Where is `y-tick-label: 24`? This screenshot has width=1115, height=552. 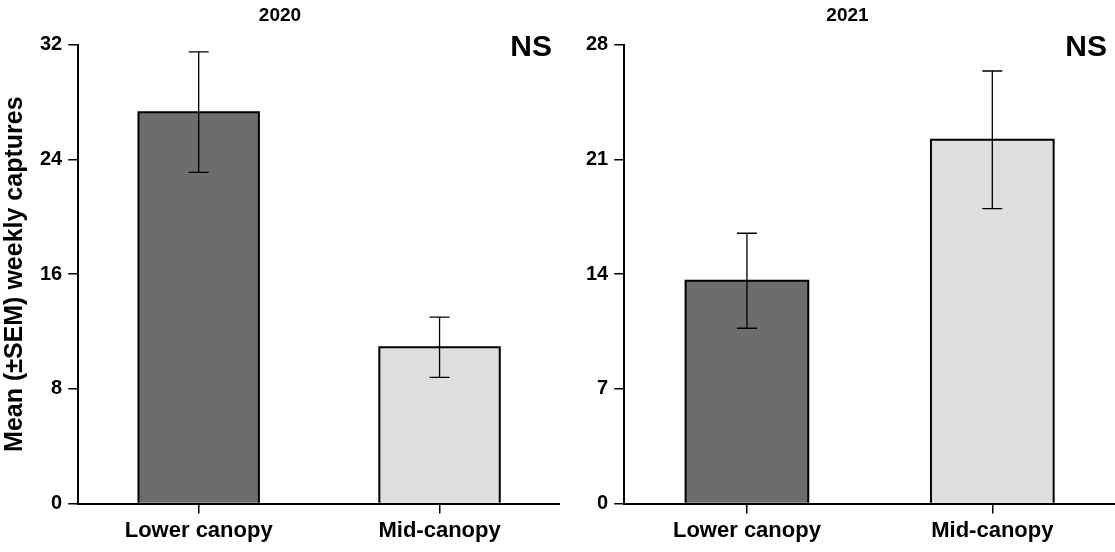
y-tick-label: 24 is located at coordinates (52, 158).